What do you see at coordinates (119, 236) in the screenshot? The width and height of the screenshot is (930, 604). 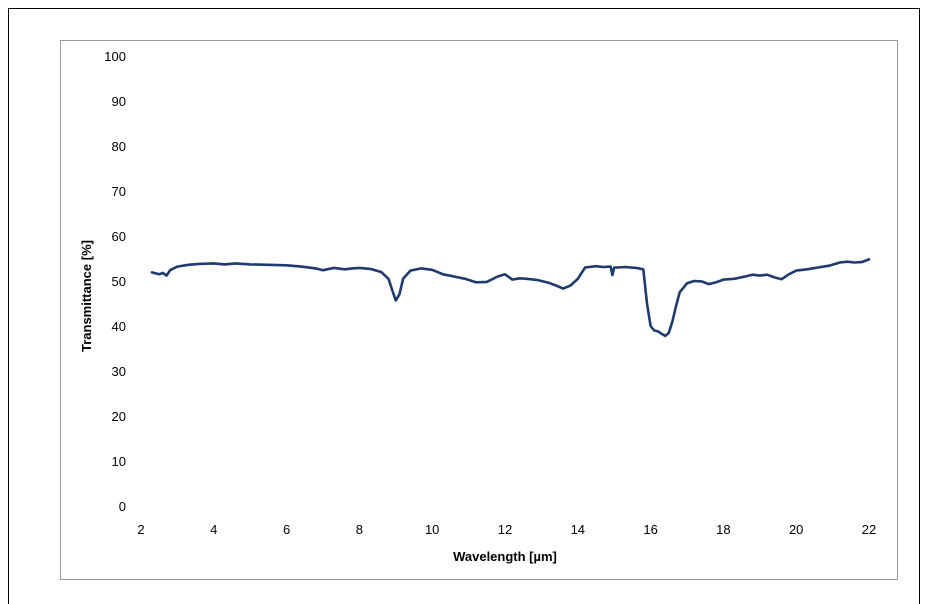 I see `y-tick-label: 60` at bounding box center [119, 236].